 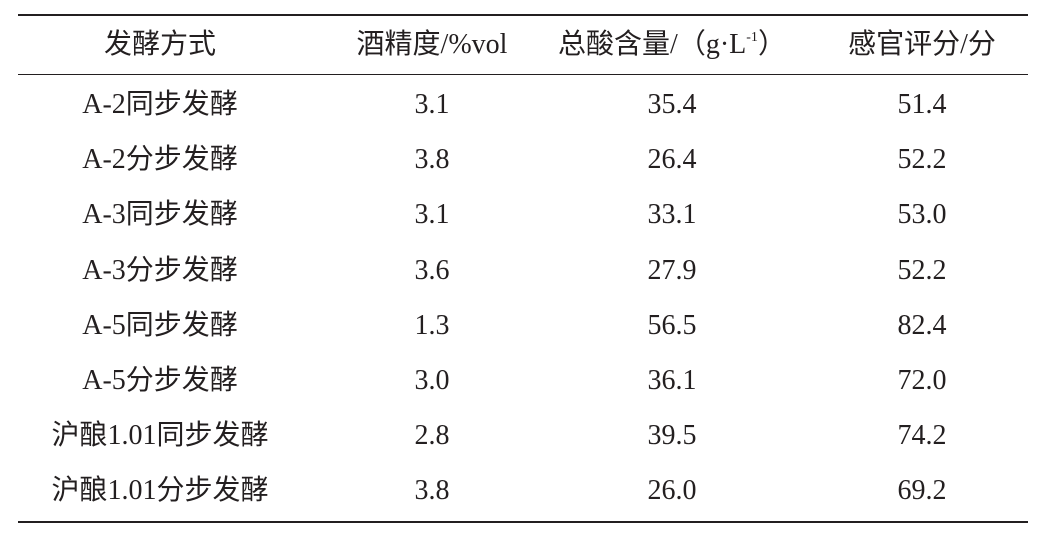 I want to click on cell-value: 3.0, so click(x=432, y=380).